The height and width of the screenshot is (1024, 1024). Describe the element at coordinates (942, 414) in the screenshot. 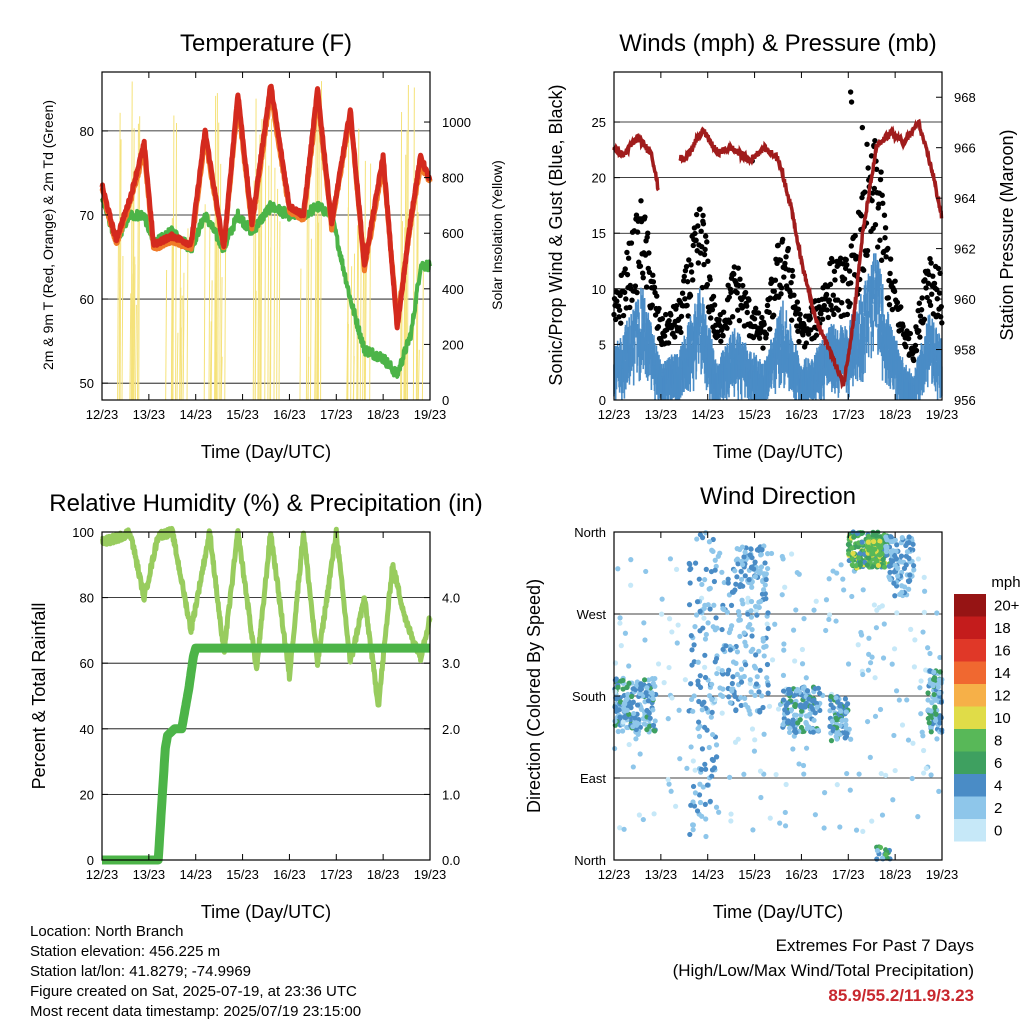

I see `xtick-label: 19/23` at that location.